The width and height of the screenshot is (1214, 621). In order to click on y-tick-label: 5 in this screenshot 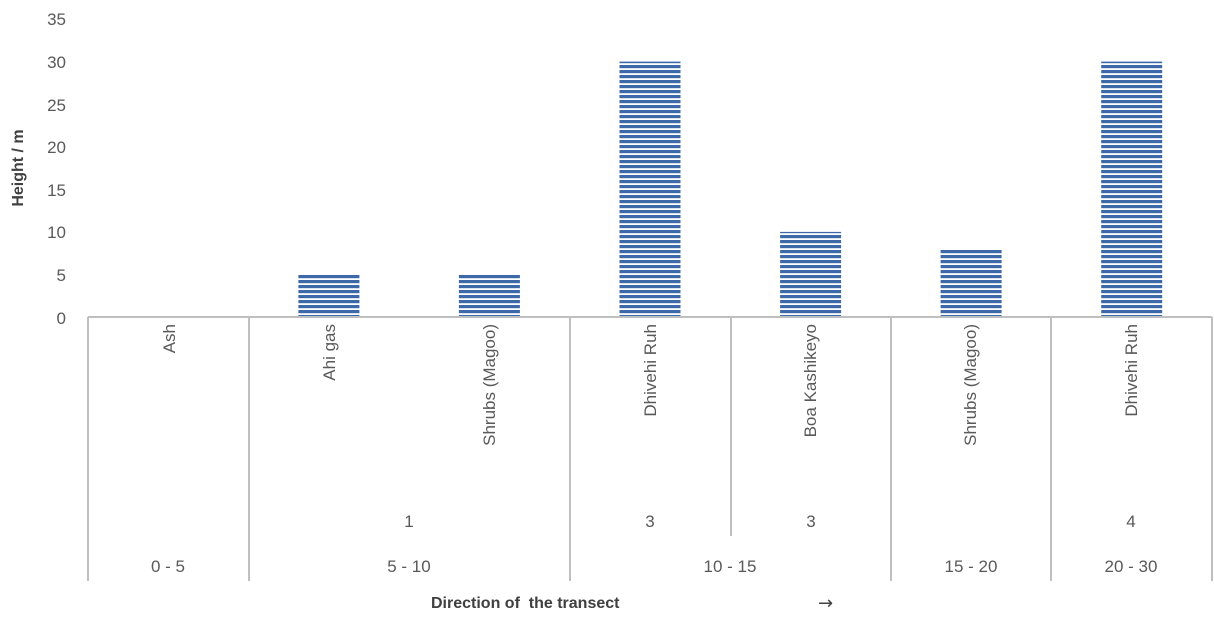, I will do `click(61, 275)`.